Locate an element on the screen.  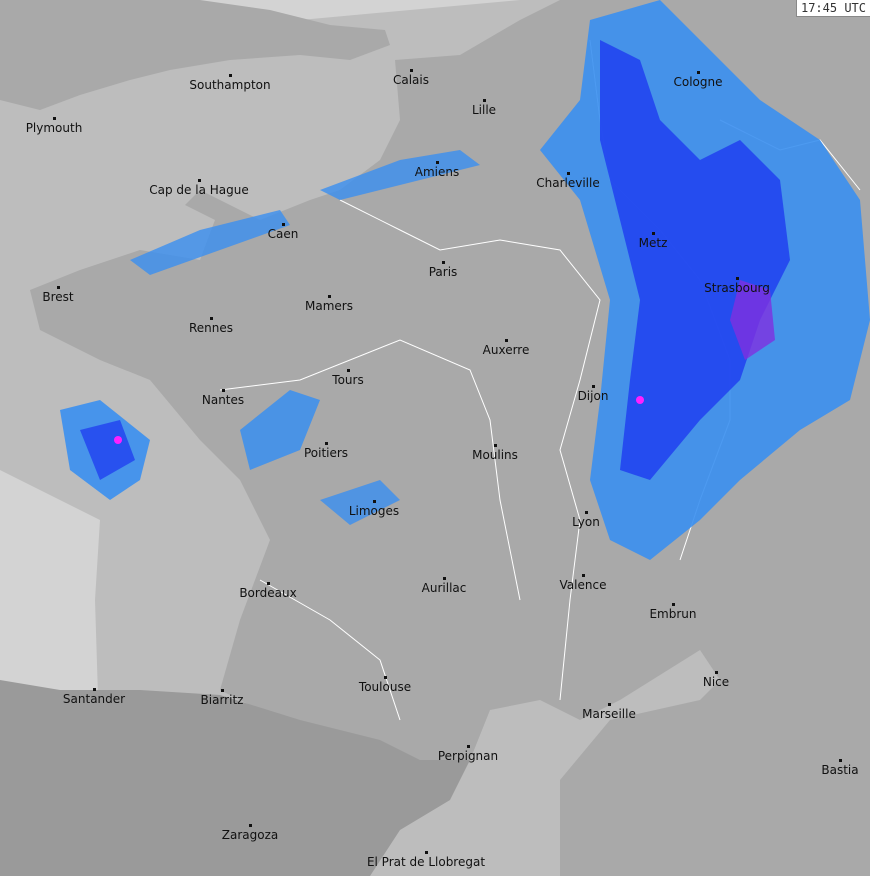
land-spain is located at coordinates (235, 778).